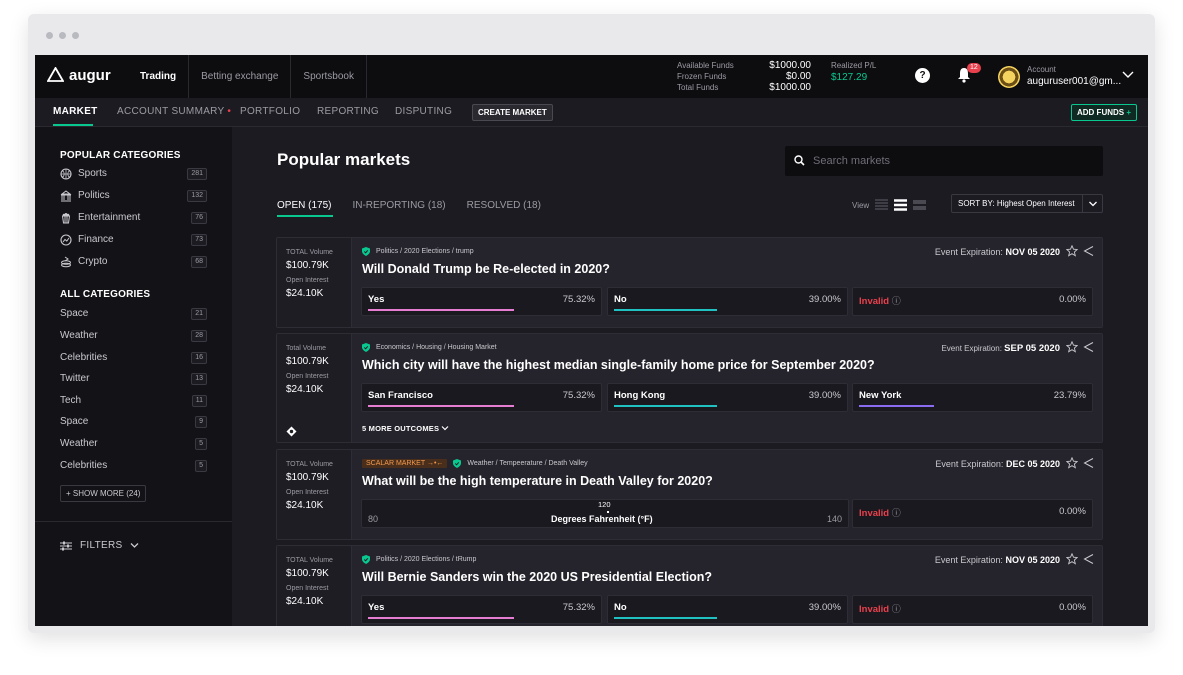 This screenshot has width=1183, height=675. I want to click on outcome-san-francisco: San Francisco 75.32%, so click(481, 397).